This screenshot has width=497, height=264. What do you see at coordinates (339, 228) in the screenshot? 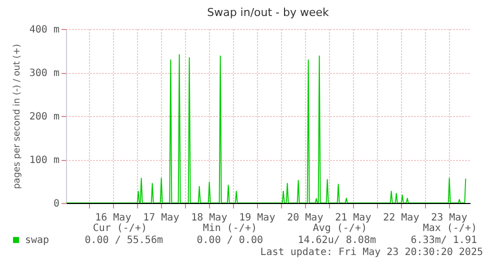
I see `text: Avg (-/+)` at bounding box center [339, 228].